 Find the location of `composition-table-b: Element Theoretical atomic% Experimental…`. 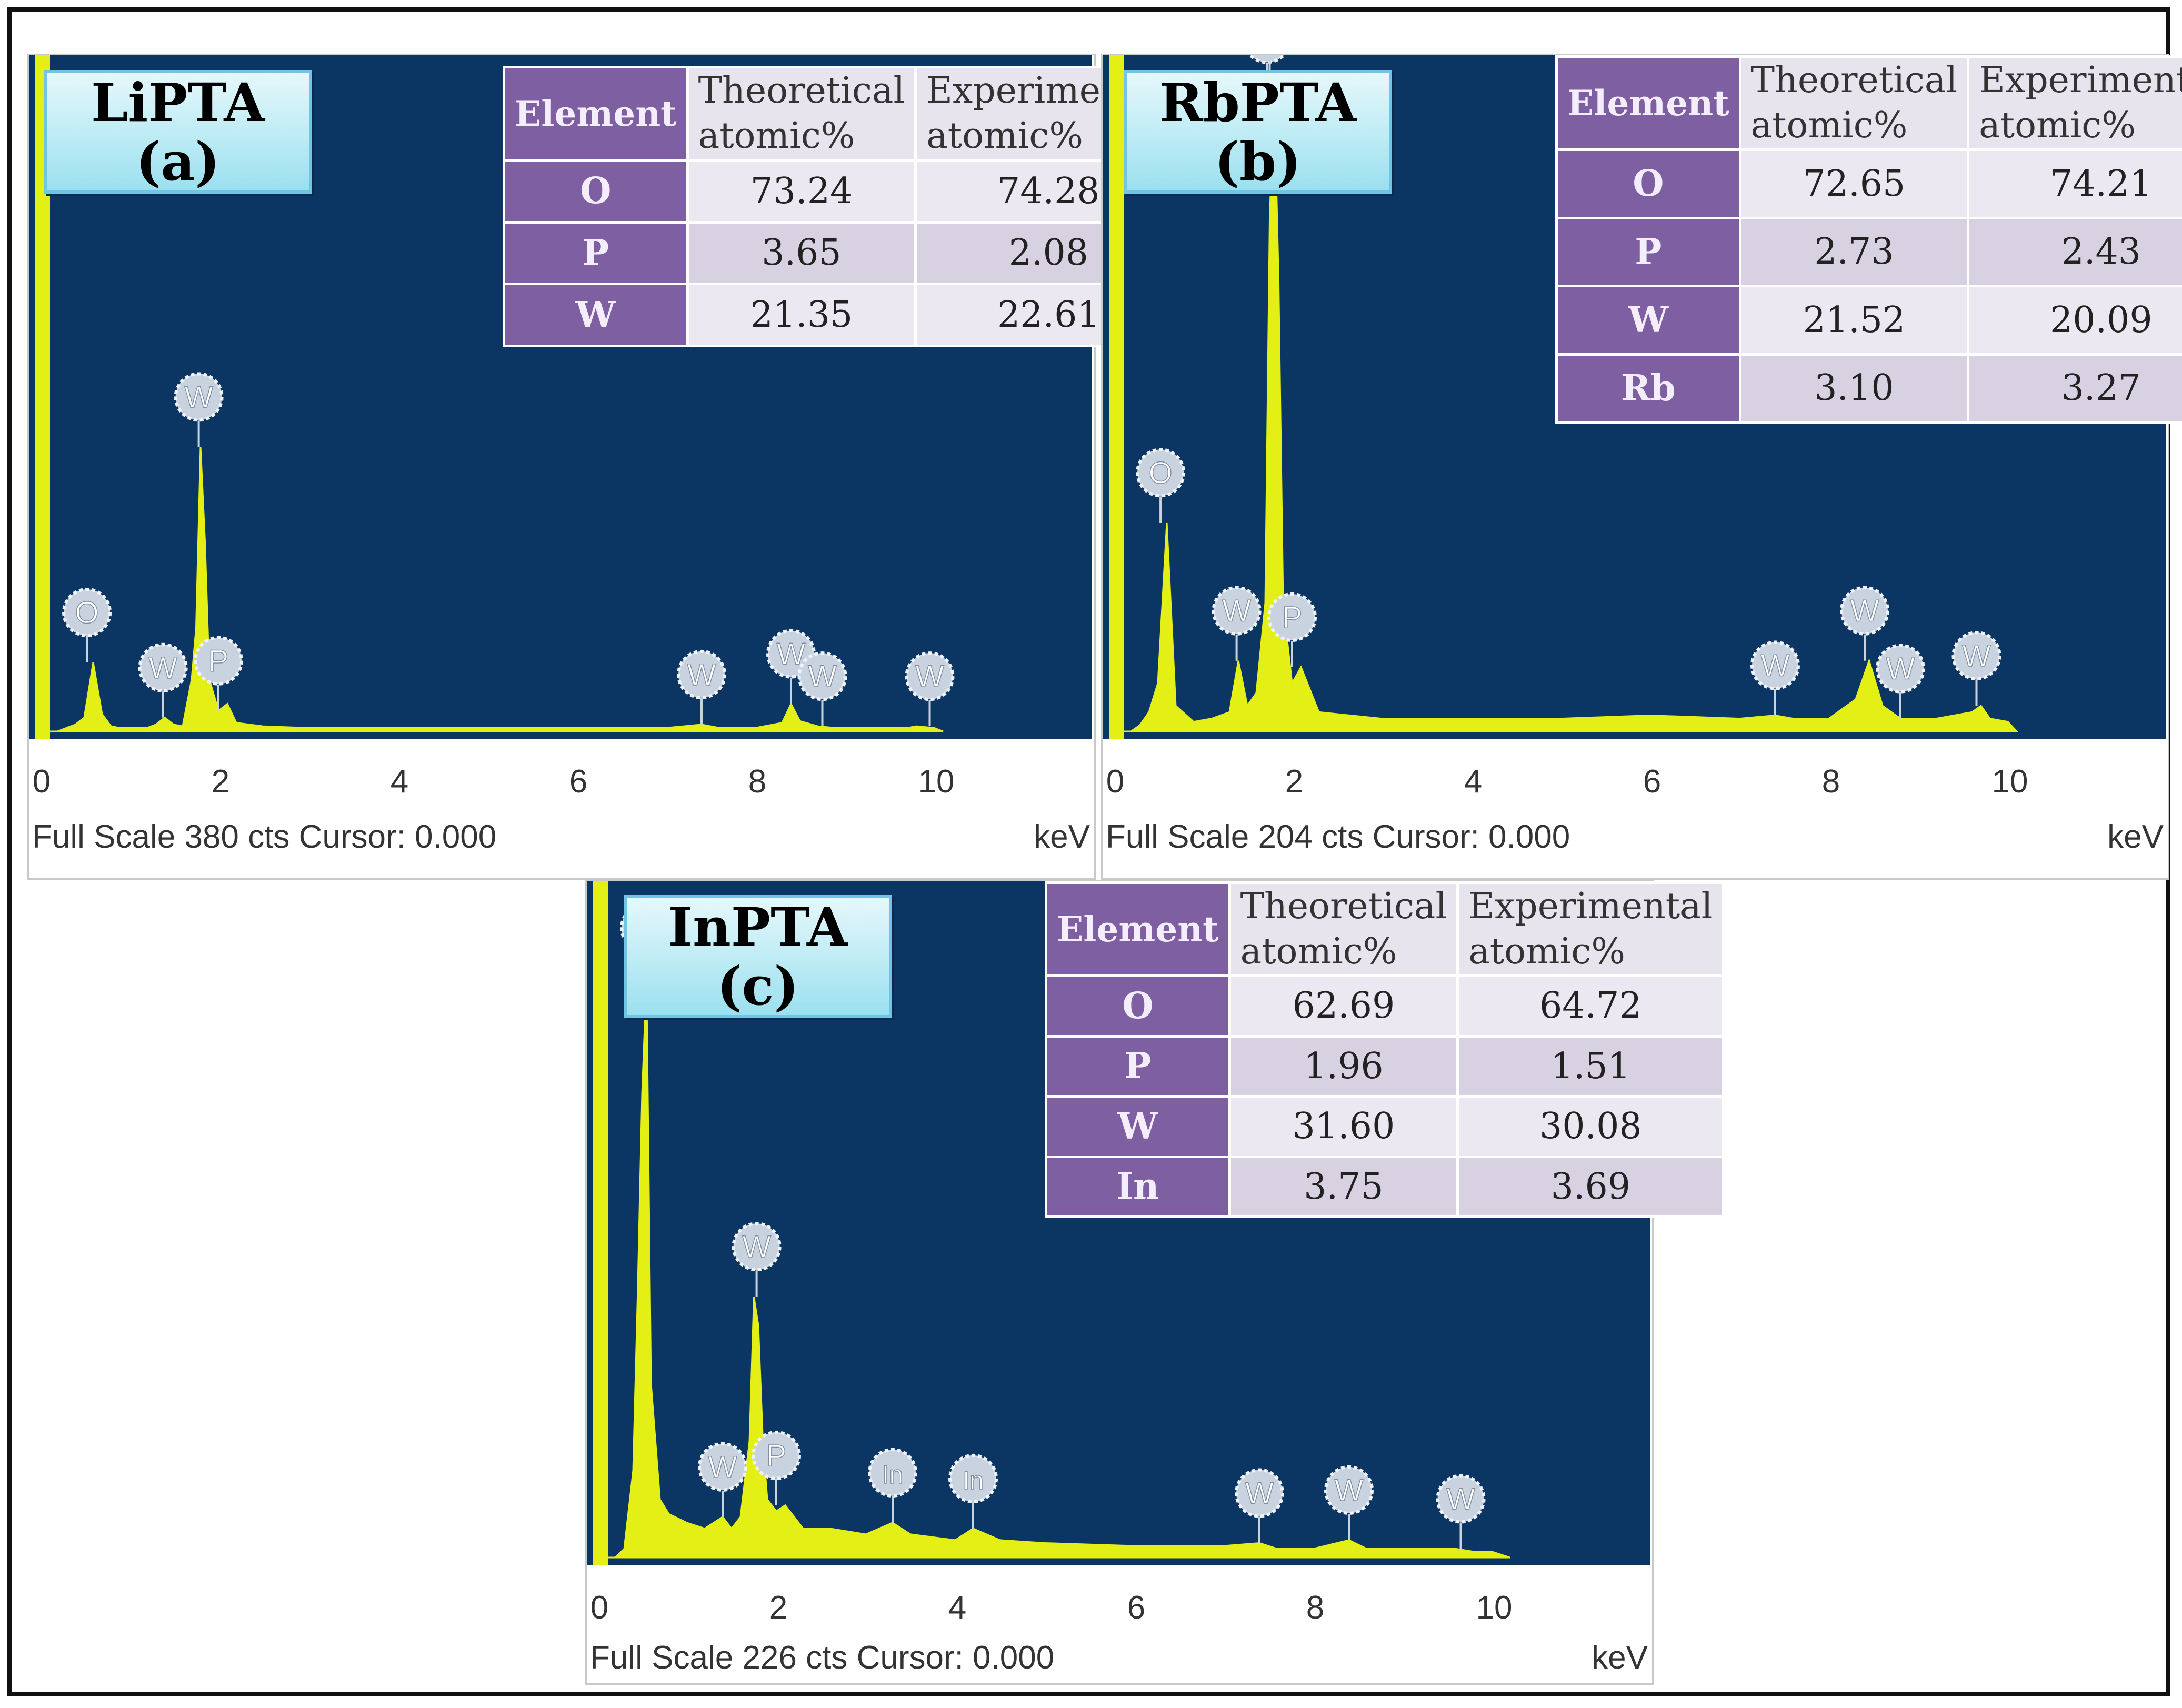

composition-table-b: Element Theoretical atomic% Experimental… is located at coordinates (1868, 239).